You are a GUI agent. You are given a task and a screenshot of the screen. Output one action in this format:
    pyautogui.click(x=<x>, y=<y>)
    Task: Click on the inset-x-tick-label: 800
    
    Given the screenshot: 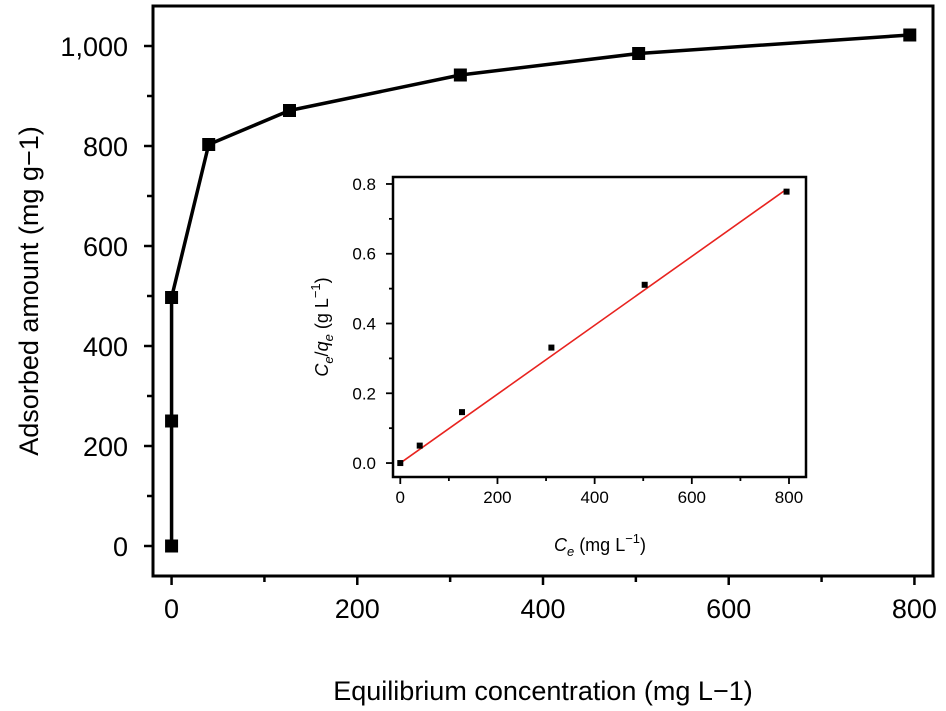 What is the action you would take?
    pyautogui.click(x=789, y=497)
    